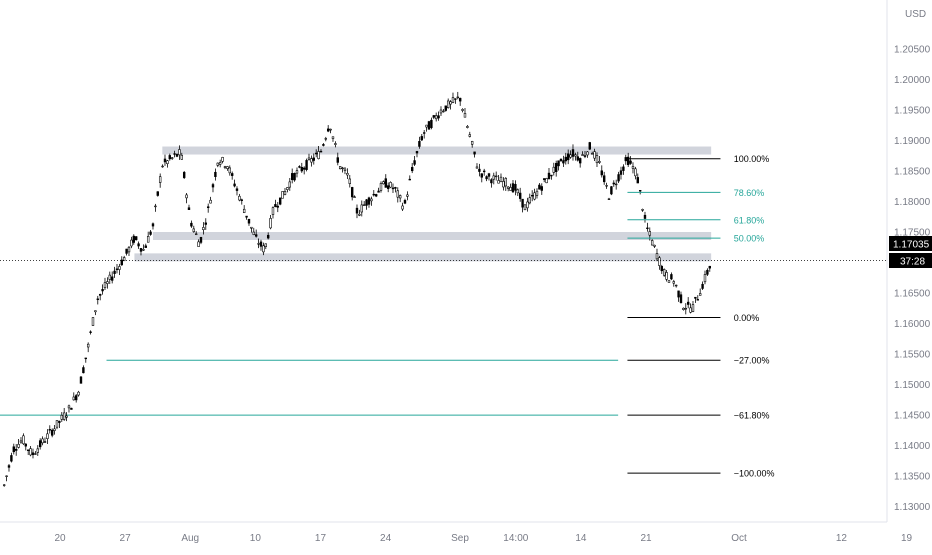  What do you see at coordinates (126, 538) in the screenshot?
I see `time-tick-label: 27` at bounding box center [126, 538].